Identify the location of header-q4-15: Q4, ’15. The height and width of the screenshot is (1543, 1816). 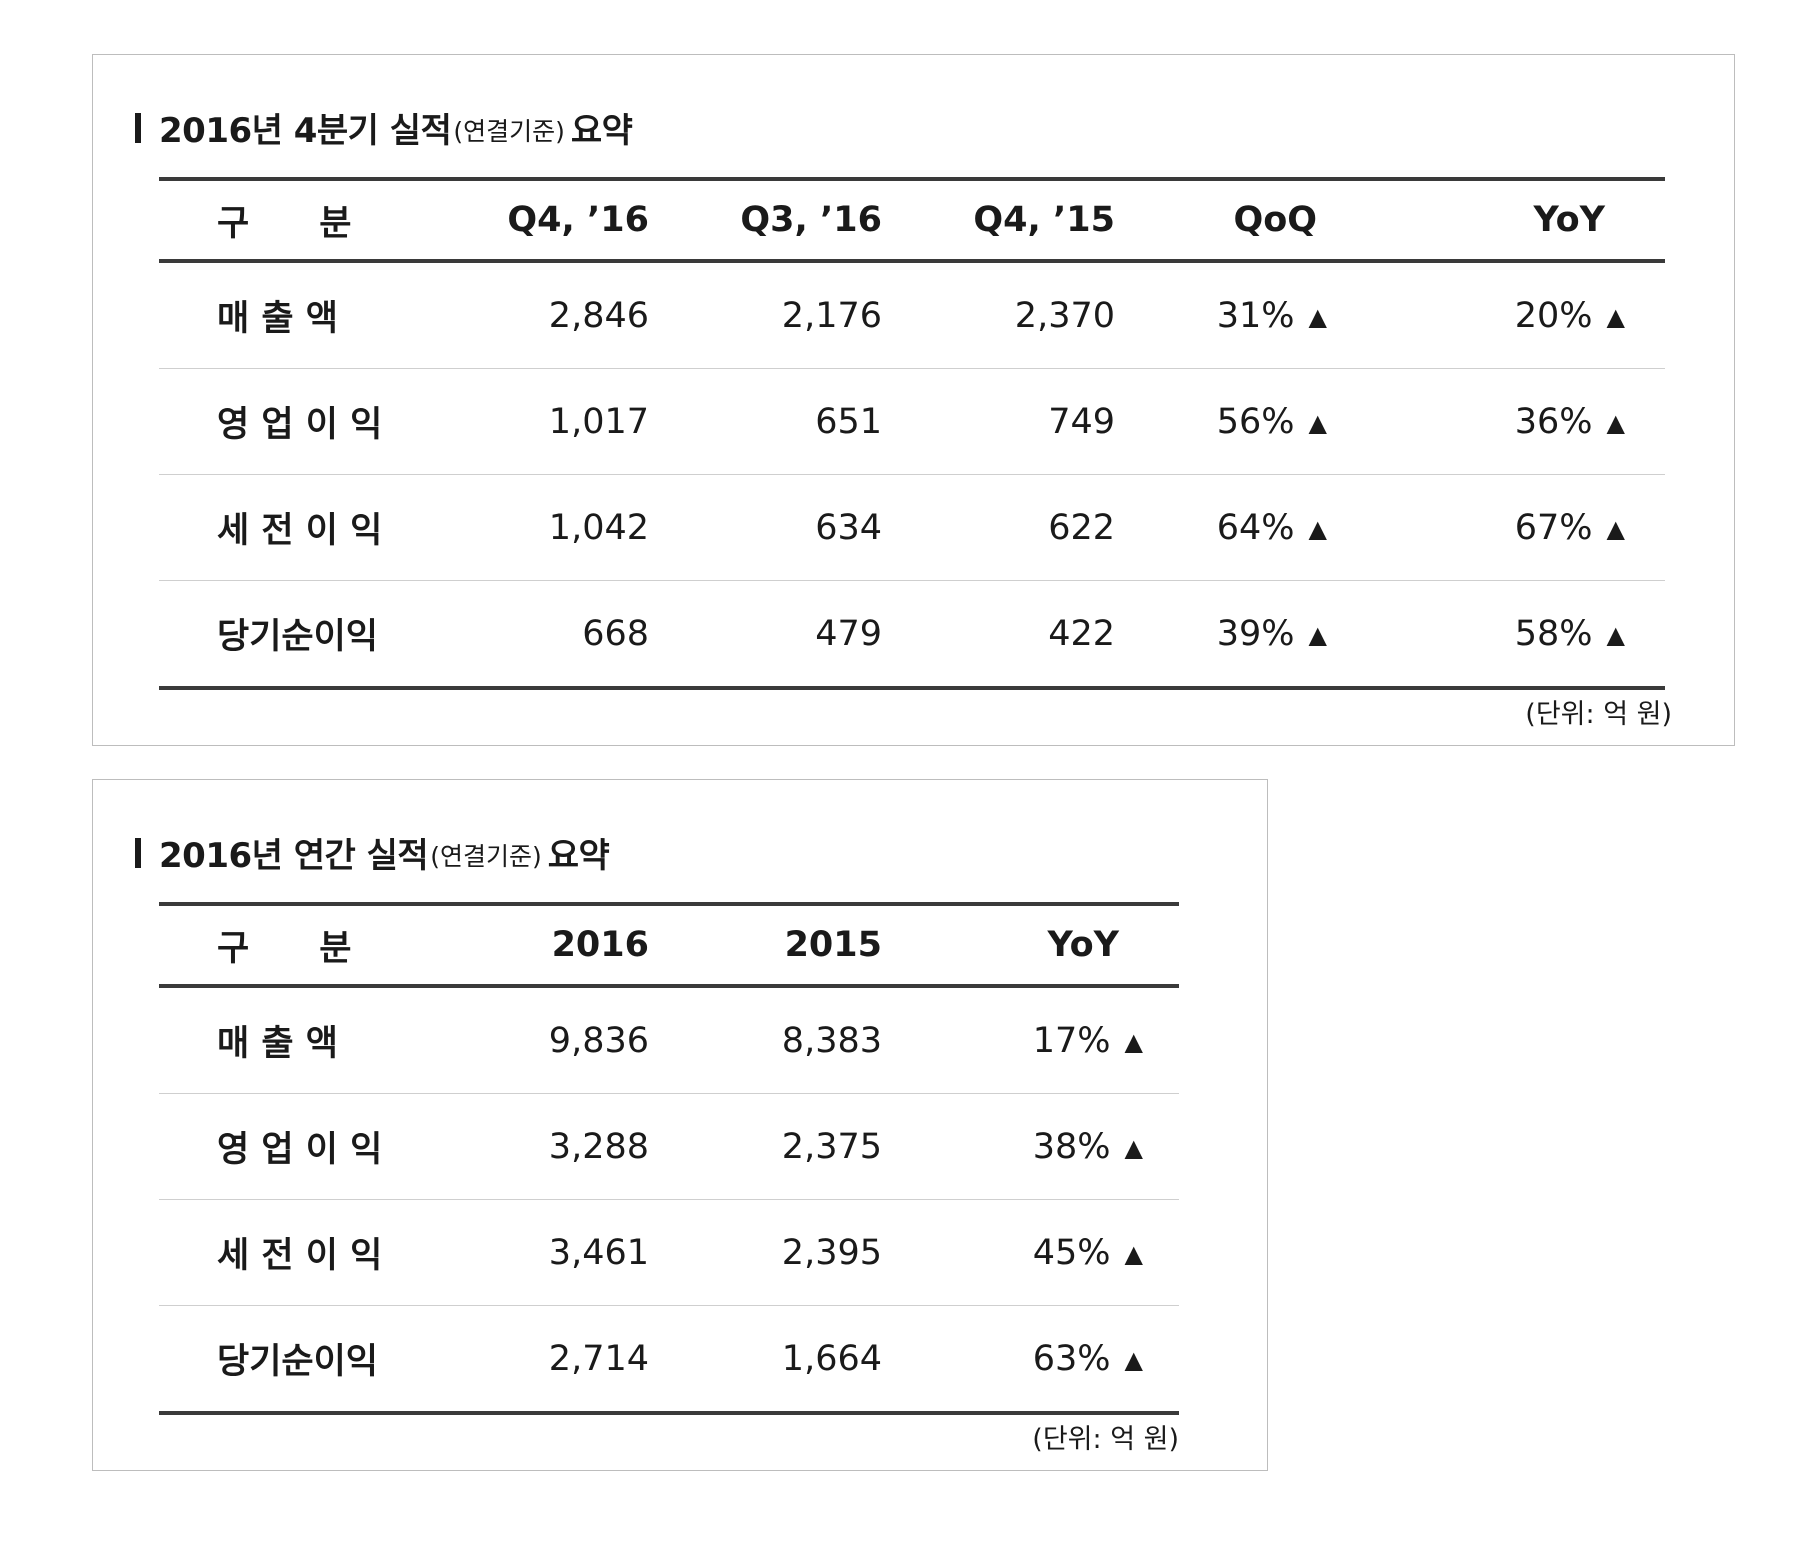
(998, 220).